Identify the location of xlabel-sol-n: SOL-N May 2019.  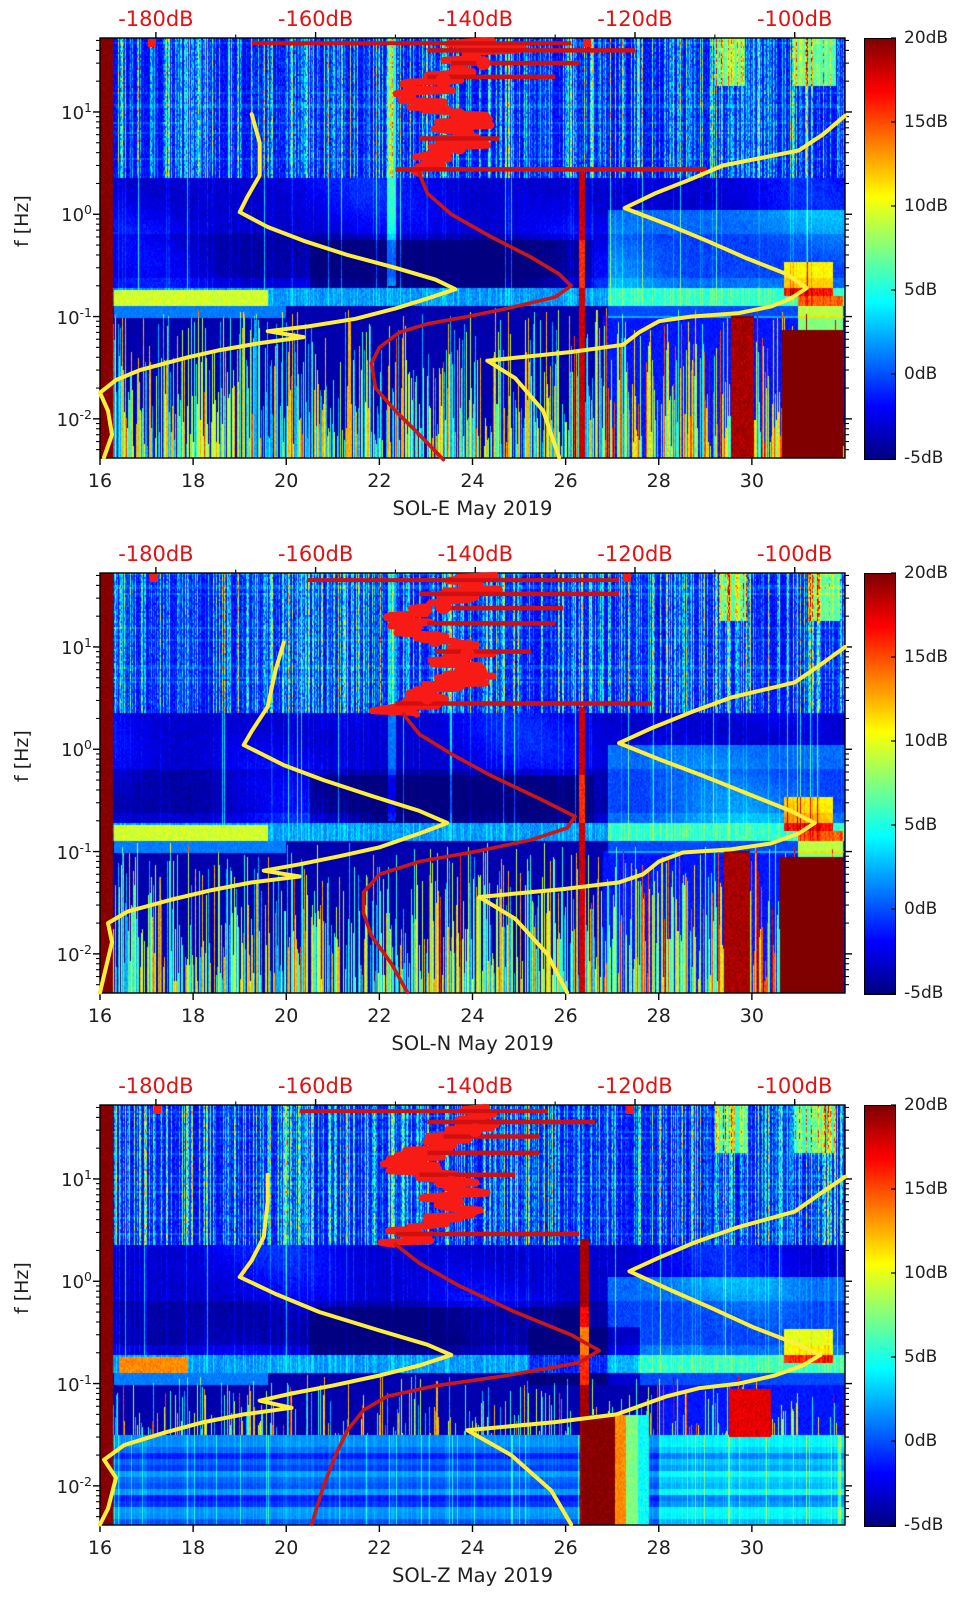
(472, 1043).